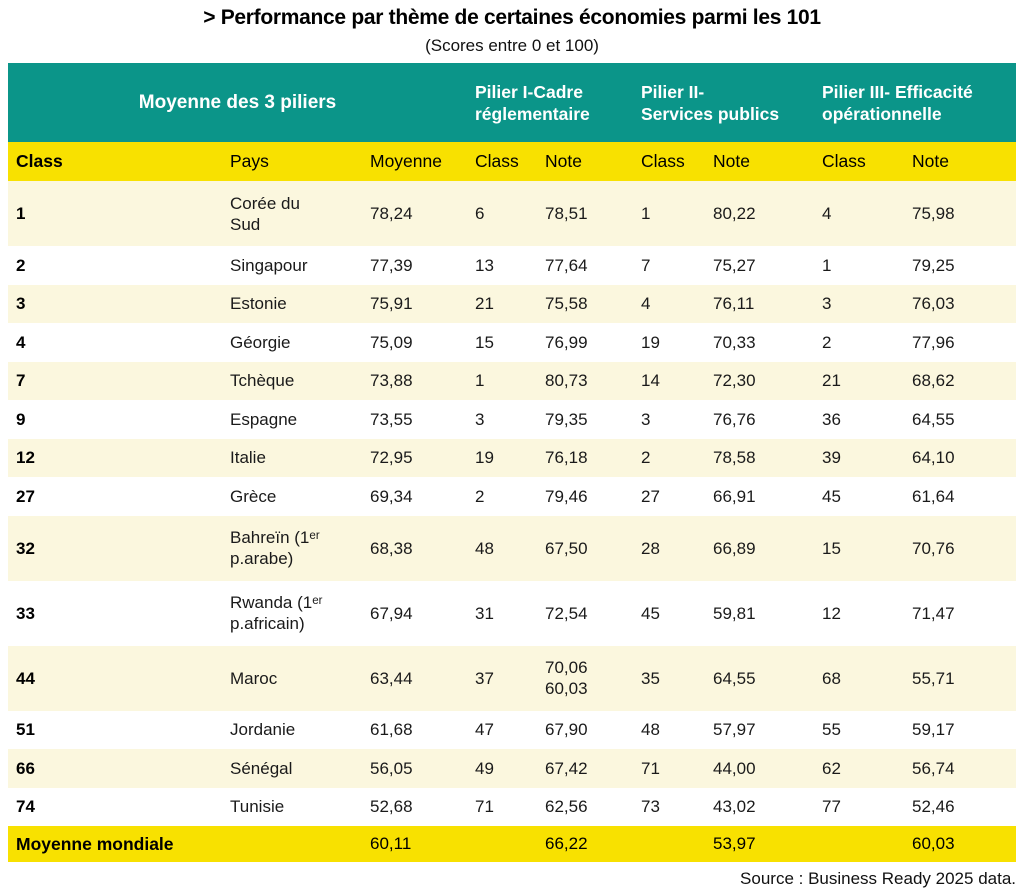 The height and width of the screenshot is (893, 1024). Describe the element at coordinates (933, 458) in the screenshot. I see `cell-note-p3: 64,10` at that location.